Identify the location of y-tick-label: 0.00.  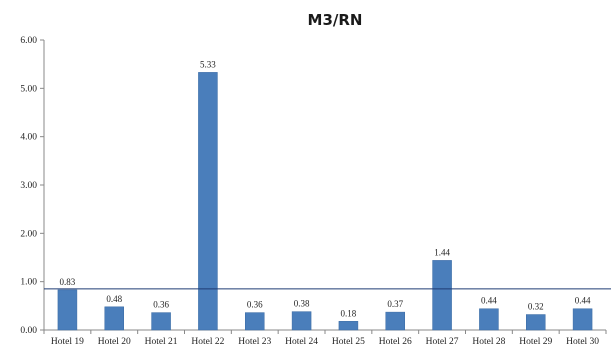
(28, 331).